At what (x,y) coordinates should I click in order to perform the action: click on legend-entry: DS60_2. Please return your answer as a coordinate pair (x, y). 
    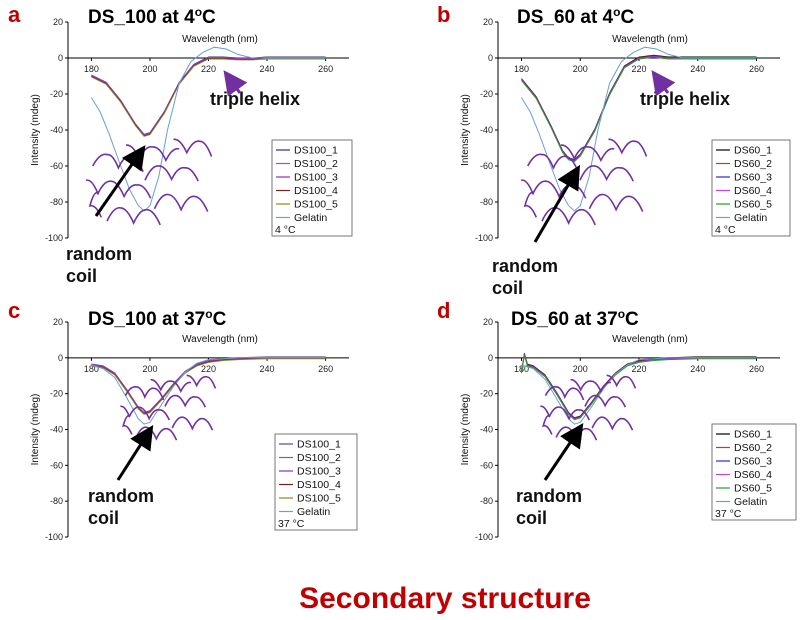
    Looking at the image, I should click on (753, 448).